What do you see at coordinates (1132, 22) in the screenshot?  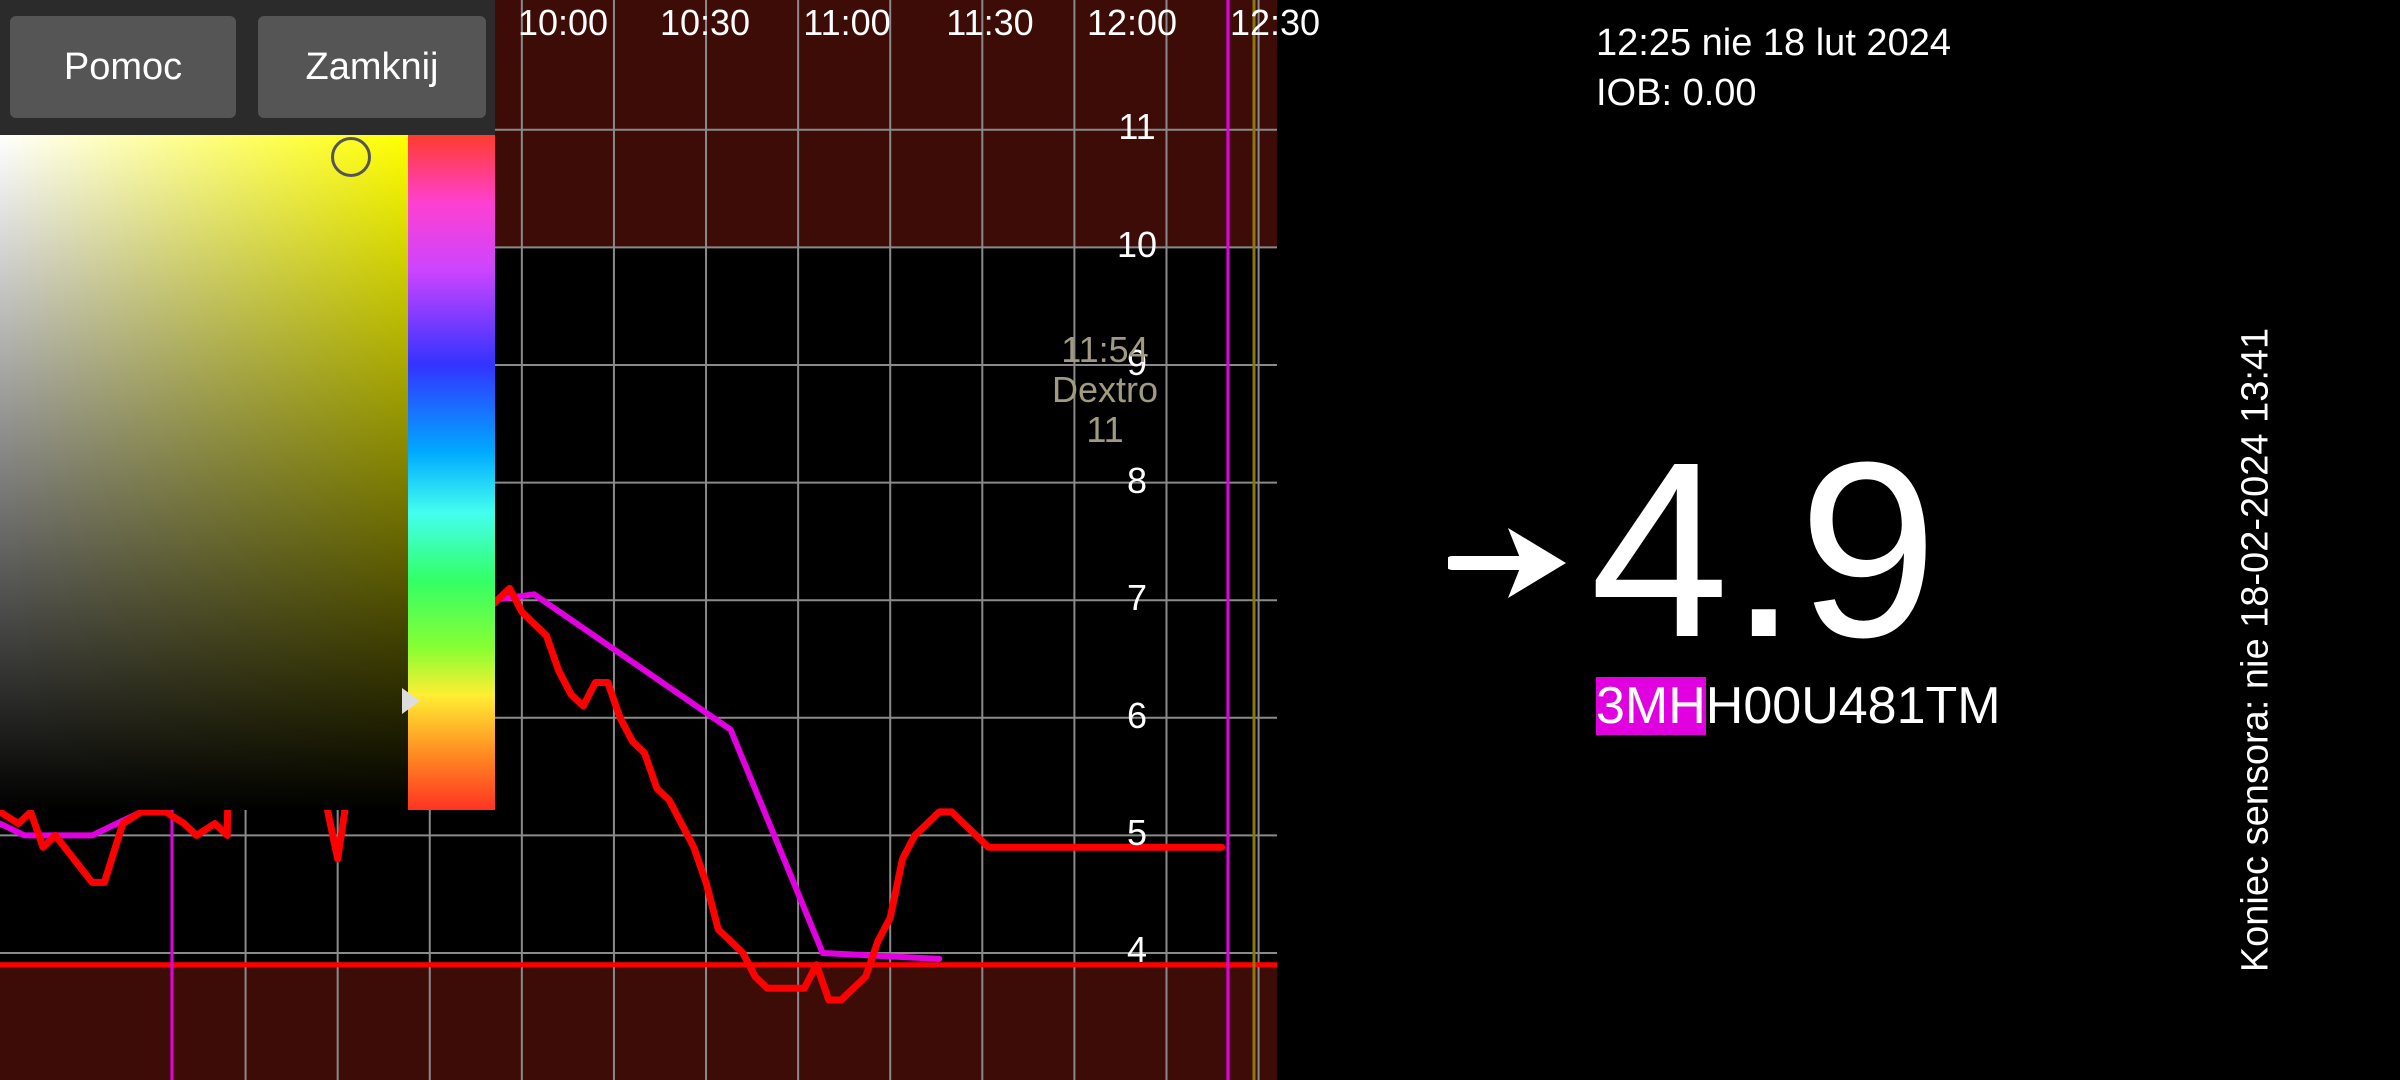 I see `x-tick-label: 12:00` at bounding box center [1132, 22].